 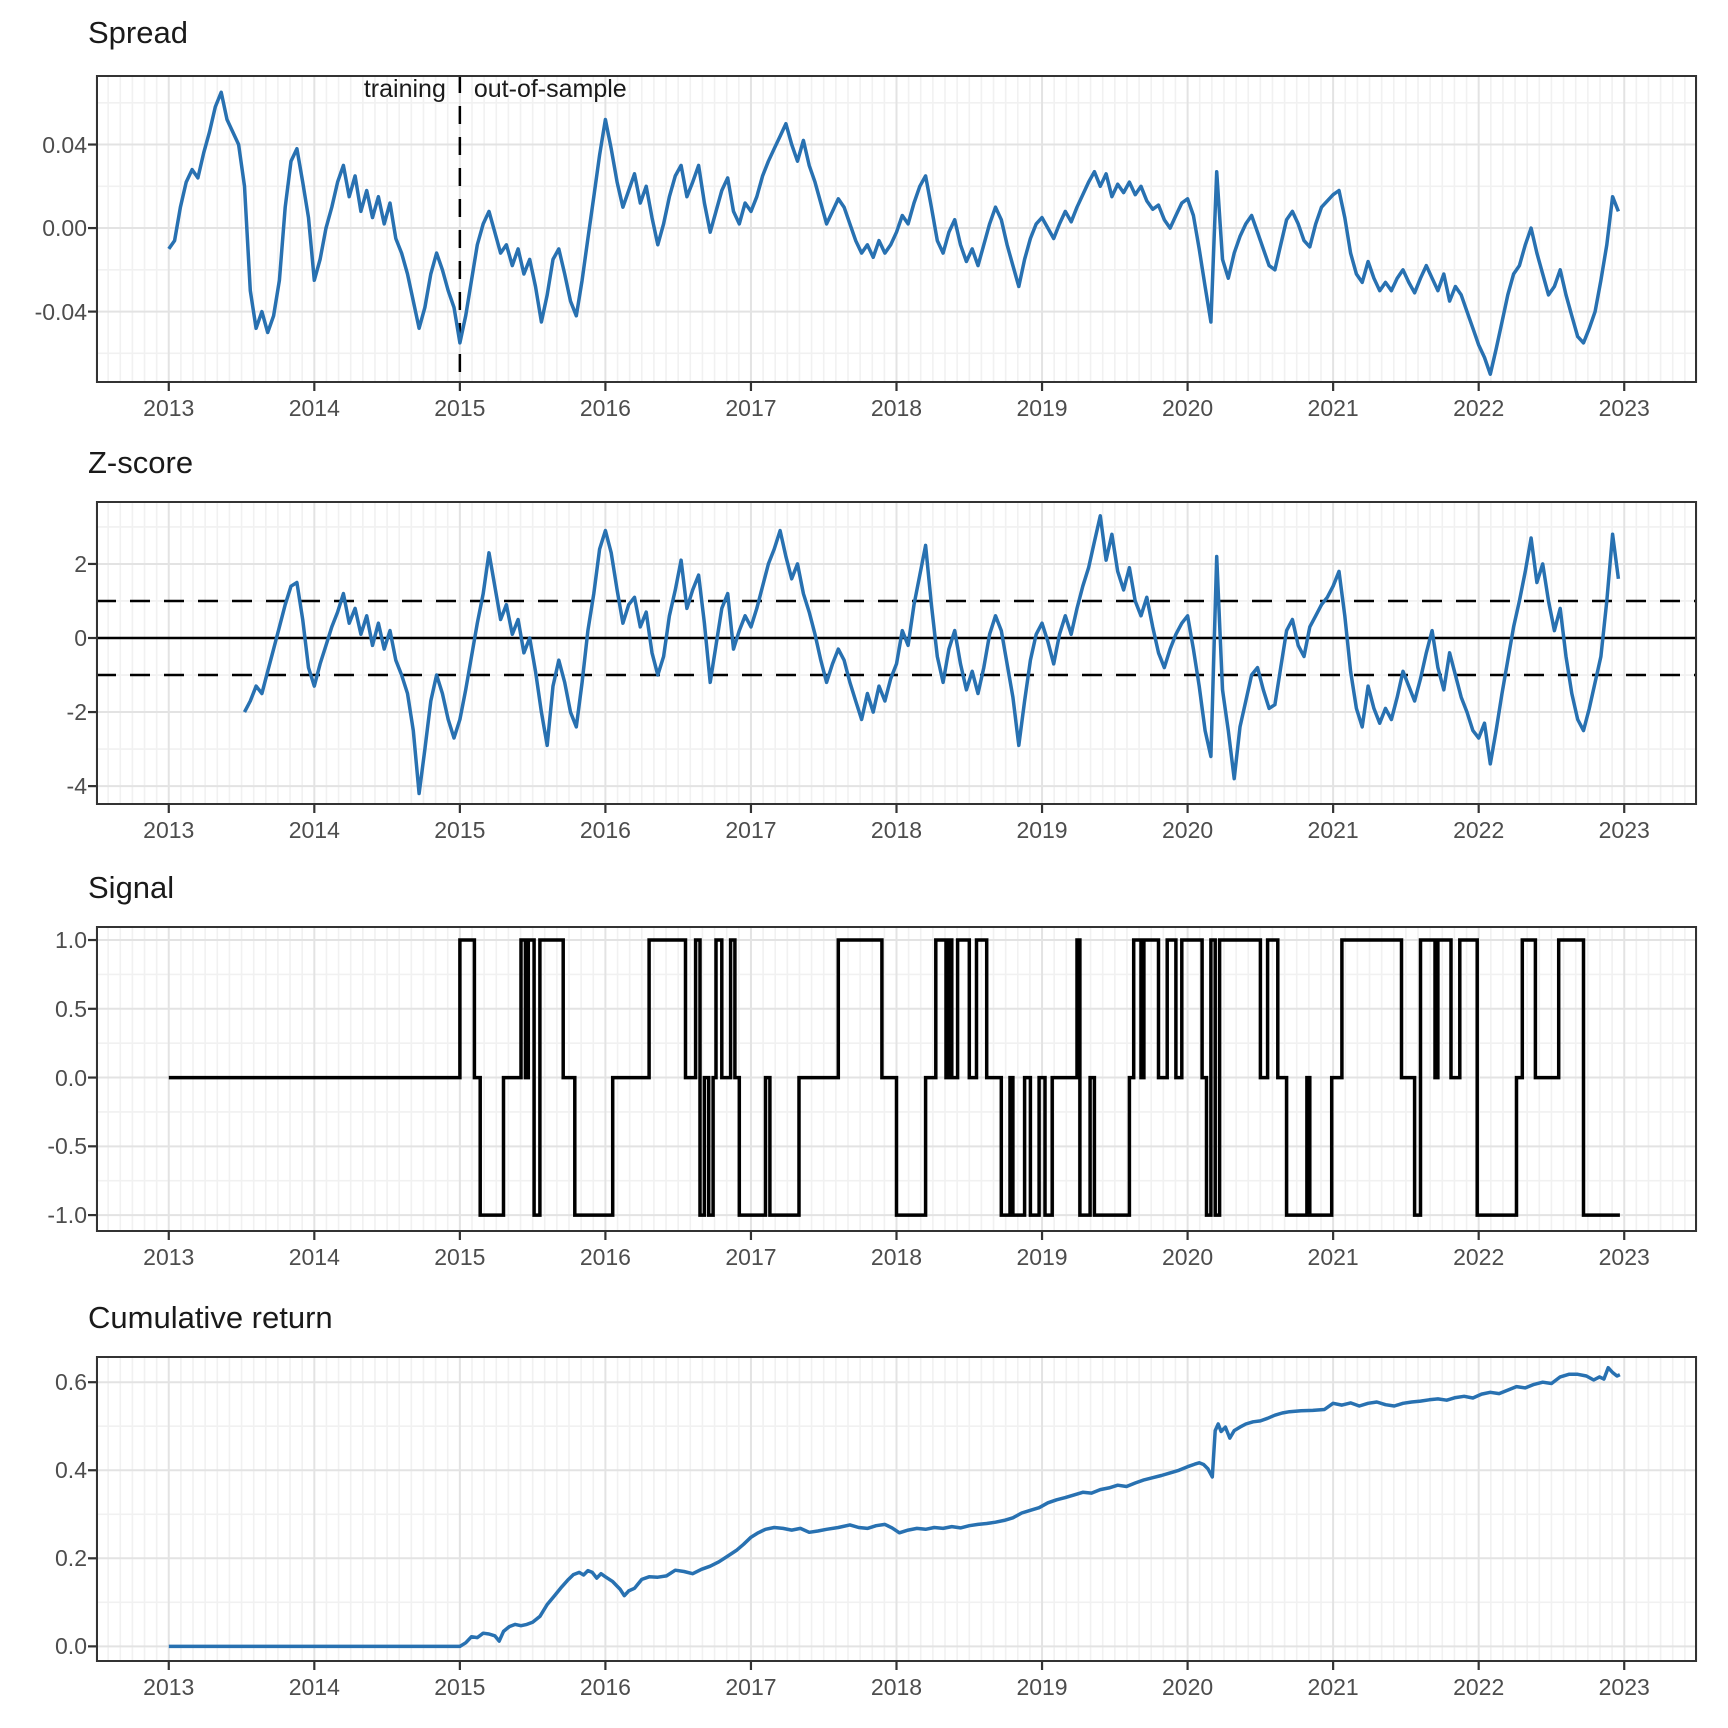 I want to click on y-tick-label: -2, so click(x=76, y=712).